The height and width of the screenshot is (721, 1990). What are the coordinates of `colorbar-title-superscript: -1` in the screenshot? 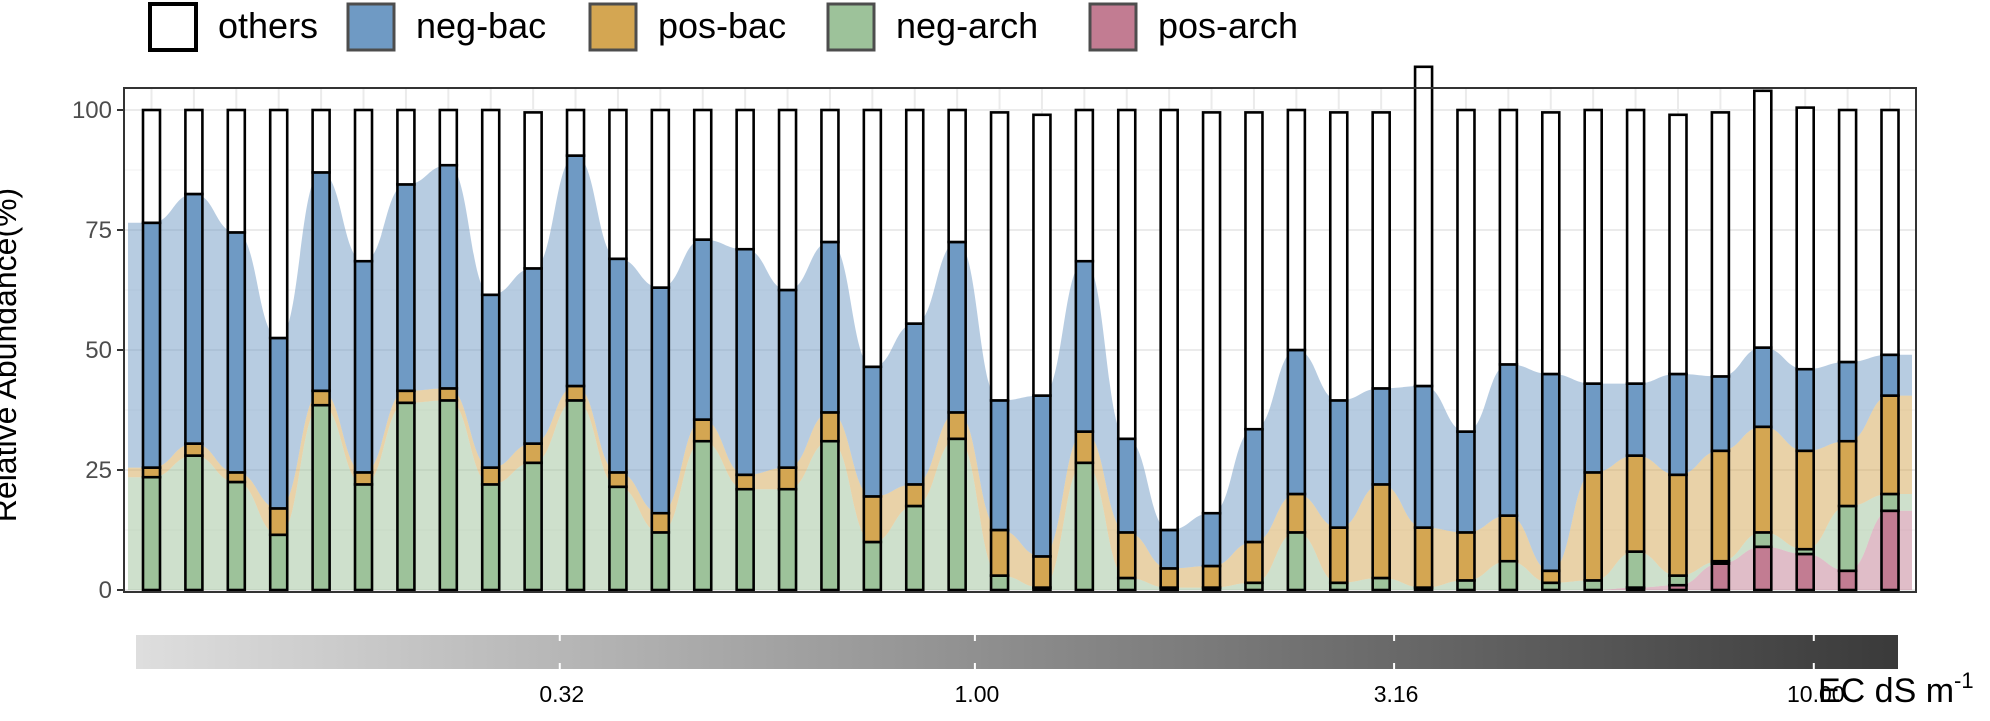 It's located at (1964, 680).